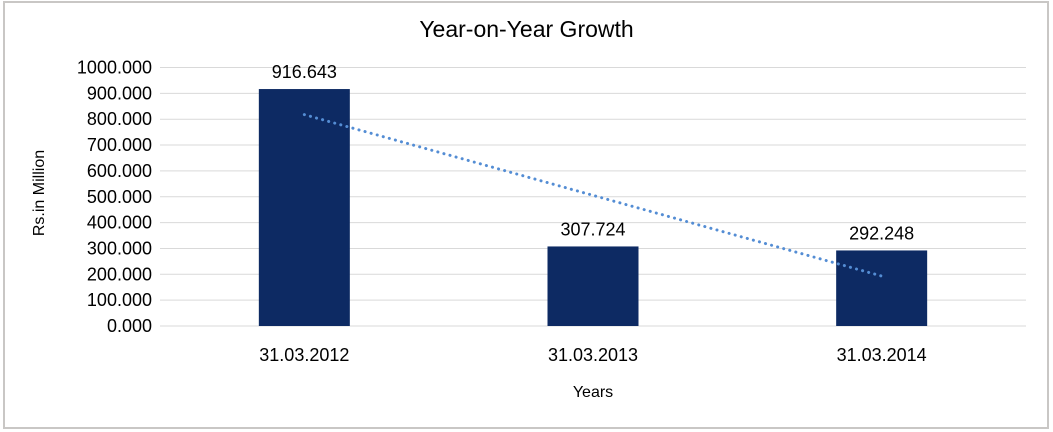  Describe the element at coordinates (129, 326) in the screenshot. I see `y-tick-label: 0.000` at that location.